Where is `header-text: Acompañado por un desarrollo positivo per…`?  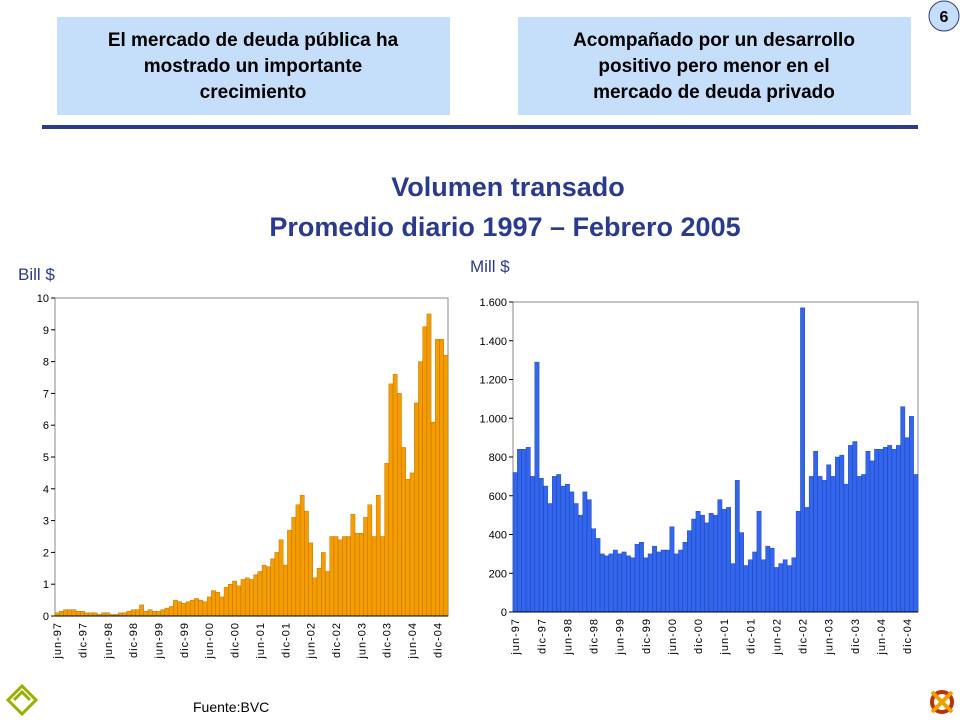 header-text: Acompañado por un desarrollo positivo per… is located at coordinates (714, 66).